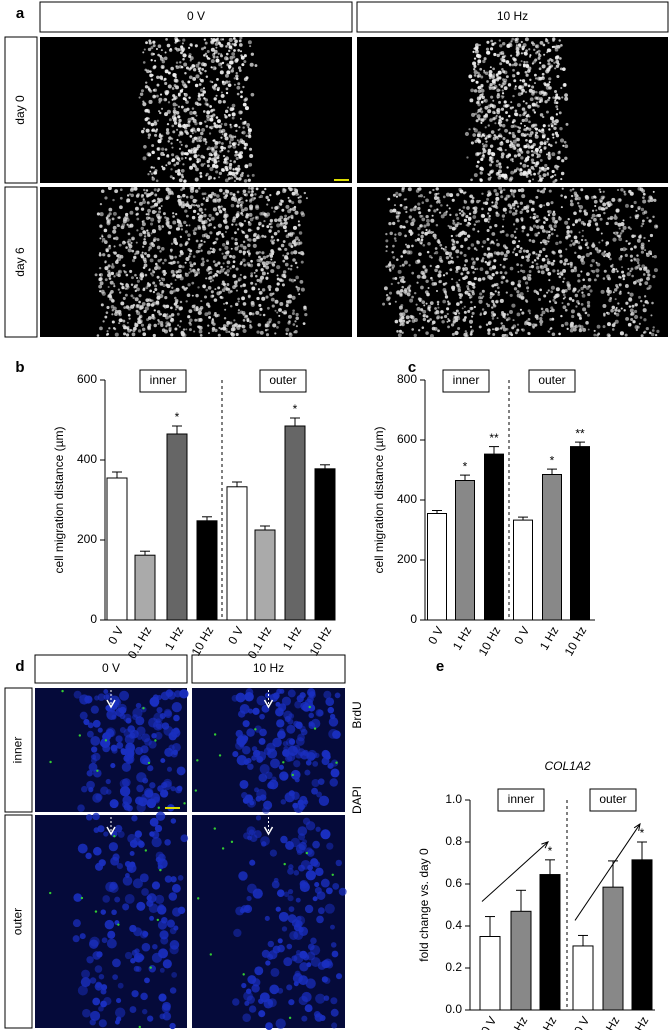  I want to click on brdu-cell, so click(146, 850).